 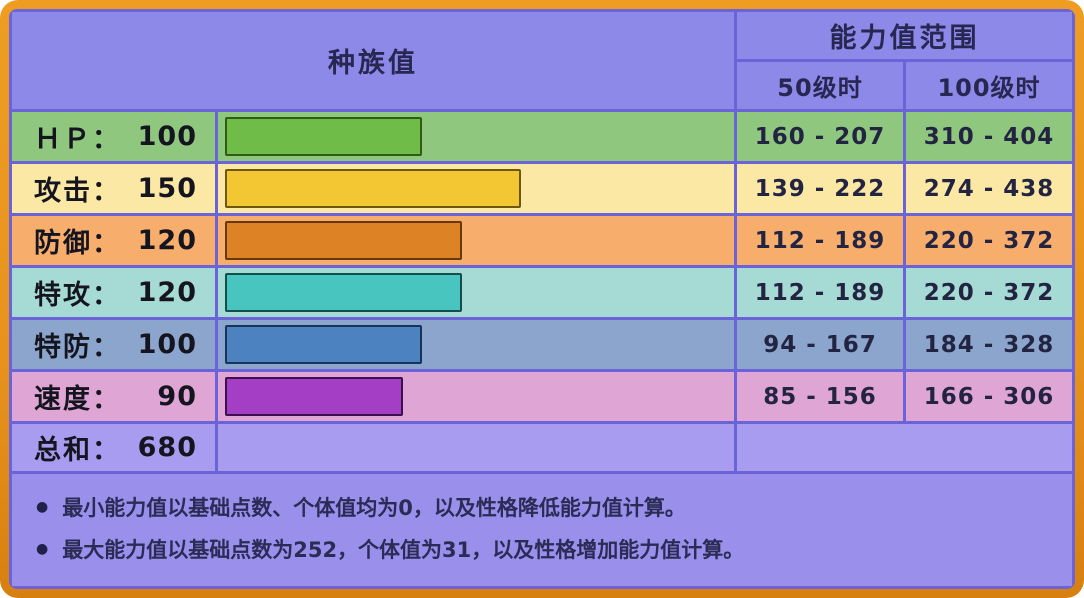 What do you see at coordinates (77, 399) in the screenshot?
I see `stat-name: 速度：` at bounding box center [77, 399].